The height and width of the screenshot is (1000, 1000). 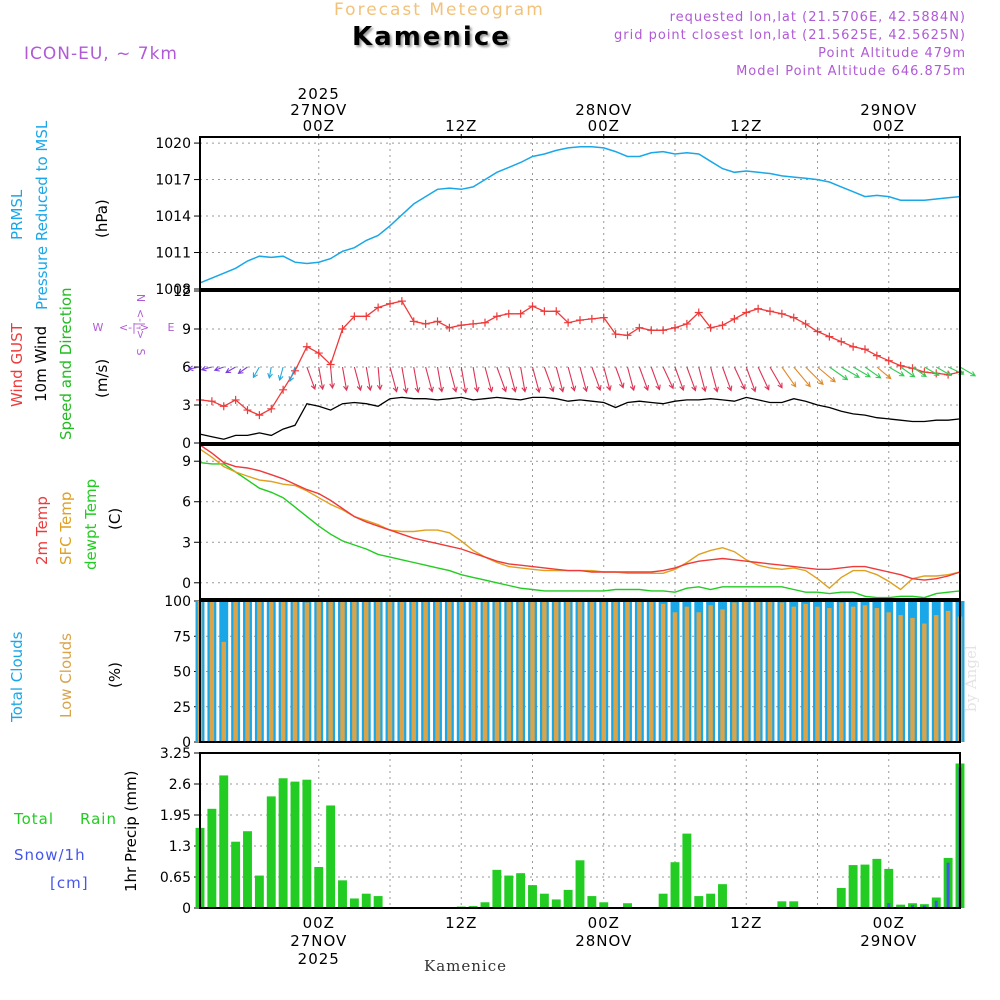 I want to click on temp-2m-line, so click(x=580, y=512).